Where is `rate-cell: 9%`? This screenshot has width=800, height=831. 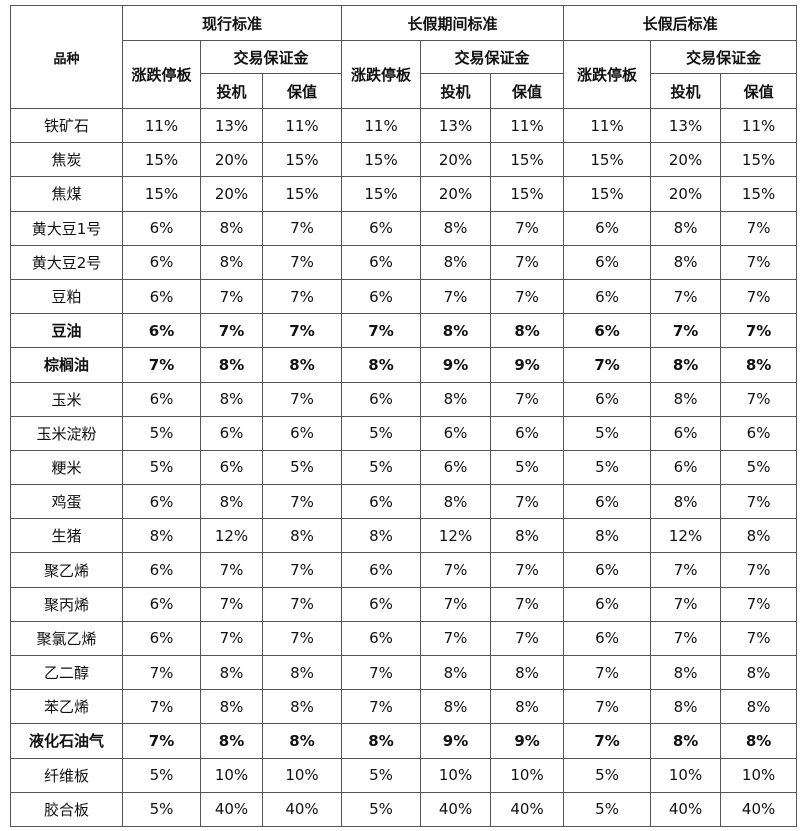 rate-cell: 9% is located at coordinates (456, 365).